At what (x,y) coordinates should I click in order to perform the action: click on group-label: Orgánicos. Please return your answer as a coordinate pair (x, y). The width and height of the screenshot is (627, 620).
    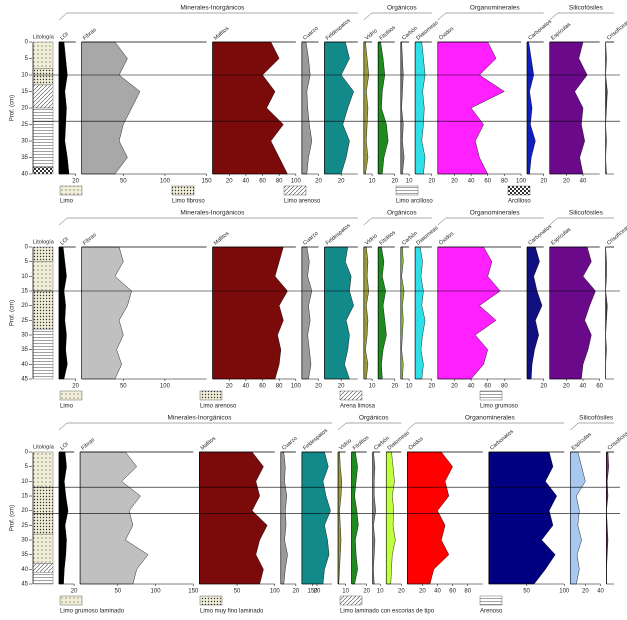
    Looking at the image, I should click on (402, 8).